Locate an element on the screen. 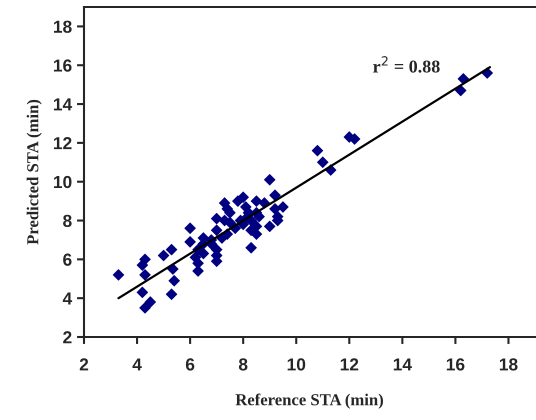 This screenshot has height=420, width=536. y-tick-label: 10 is located at coordinates (63, 182).